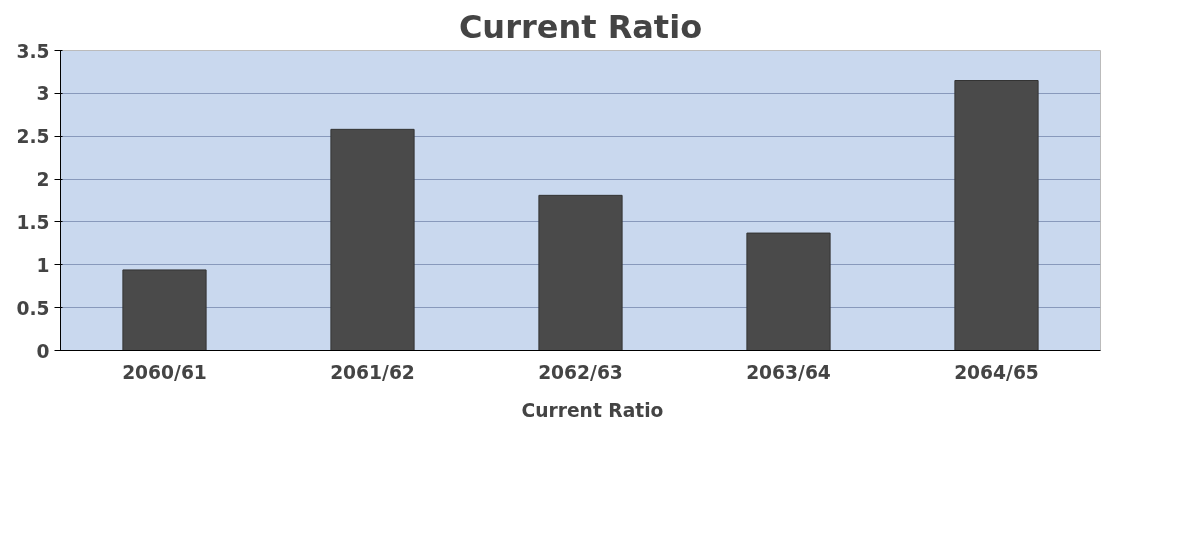 The image size is (1204, 535). I want to click on y-tick-label: 1.5, so click(33, 222).